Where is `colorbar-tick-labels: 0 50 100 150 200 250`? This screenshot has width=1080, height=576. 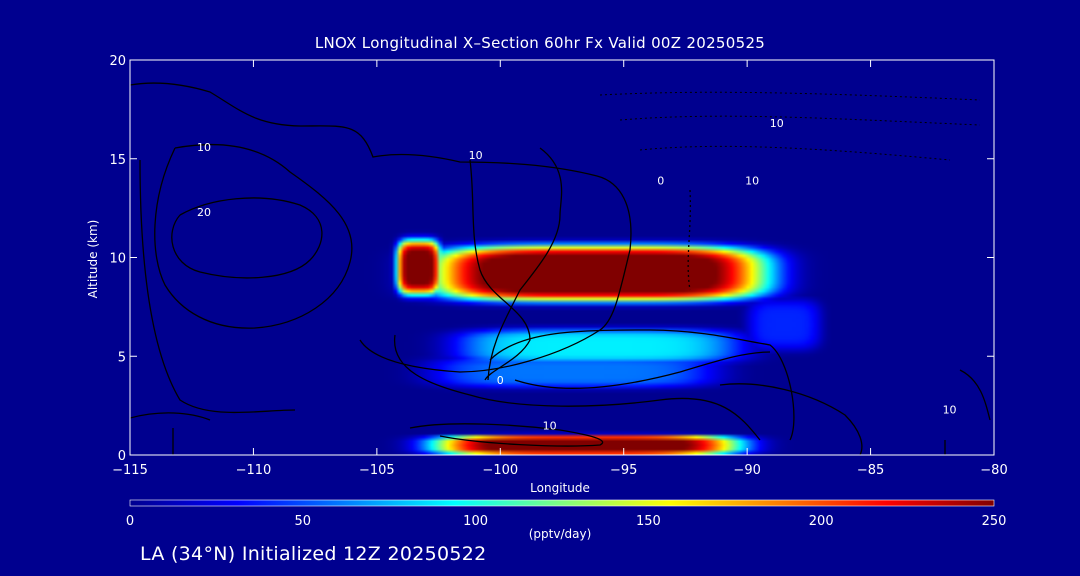 colorbar-tick-labels: 0 50 100 150 200 250 is located at coordinates (566, 521).